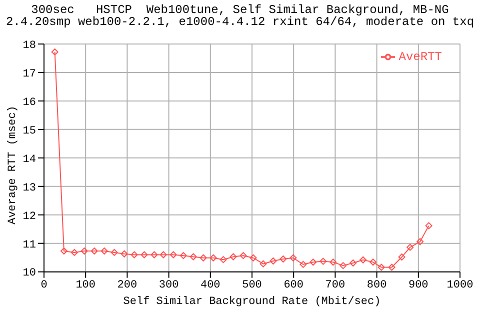 Image resolution: width=480 pixels, height=320 pixels. I want to click on legend-label: AveRTT, so click(420, 57).